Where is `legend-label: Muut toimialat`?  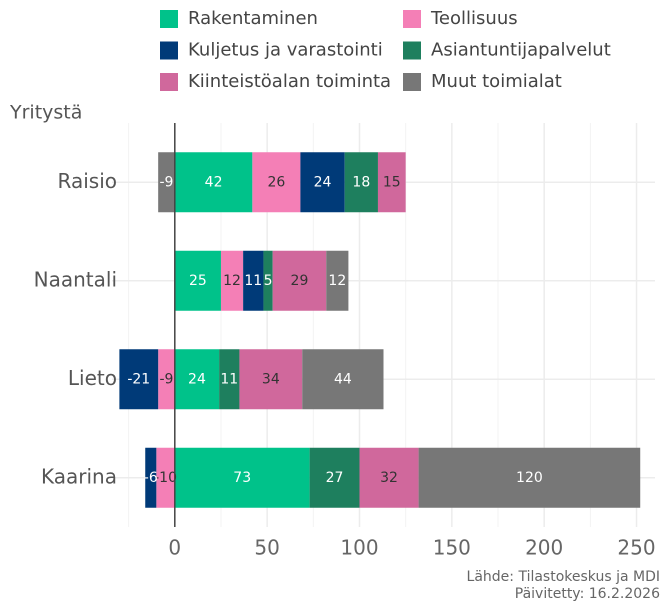
legend-label: Muut toimialat is located at coordinates (496, 81).